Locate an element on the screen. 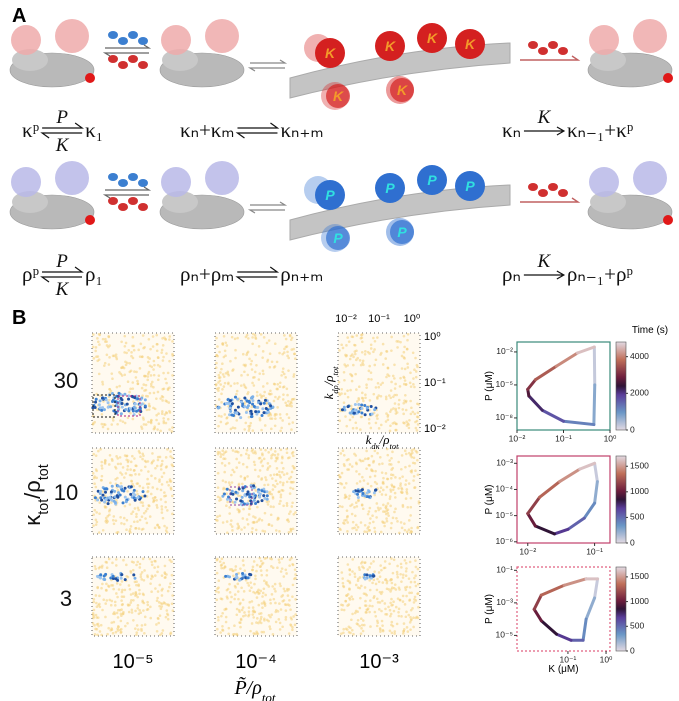 This screenshot has width=679, height=701. text-part: P̃/ρ is located at coordinates (247, 687).